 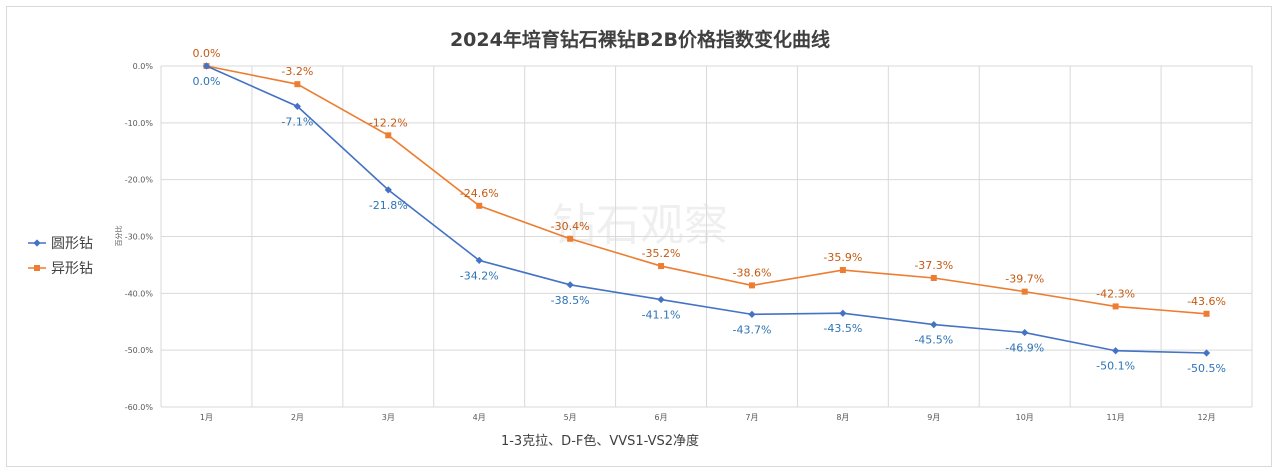 I want to click on x-tick-label: 6月, so click(x=660, y=417).